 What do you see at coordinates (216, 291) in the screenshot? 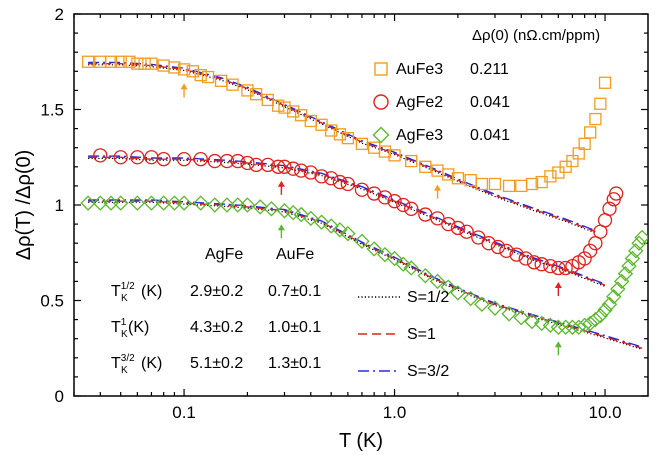
I see `table-cell: 2.9±0.2` at bounding box center [216, 291].